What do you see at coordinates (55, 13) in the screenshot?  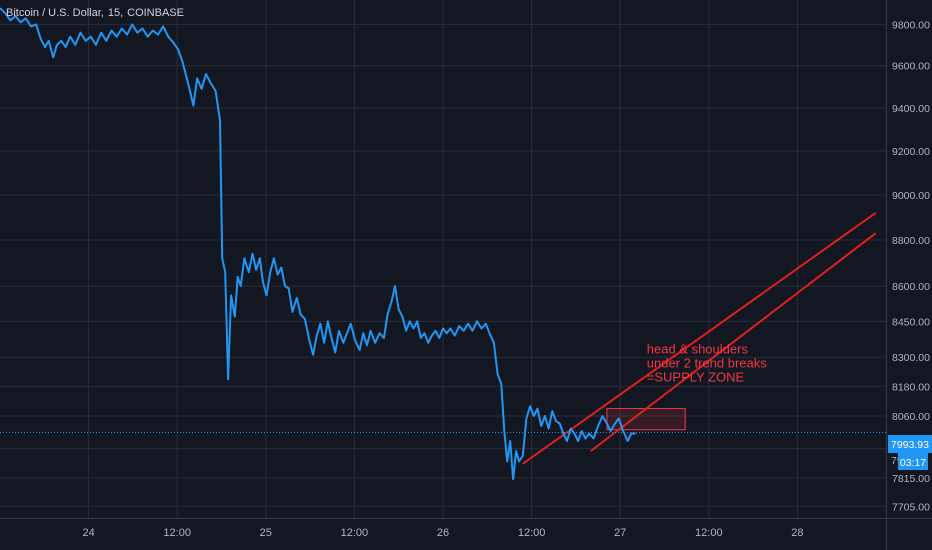 I see `symbol-name: Bitcoin / U.S. Dollar,` at bounding box center [55, 13].